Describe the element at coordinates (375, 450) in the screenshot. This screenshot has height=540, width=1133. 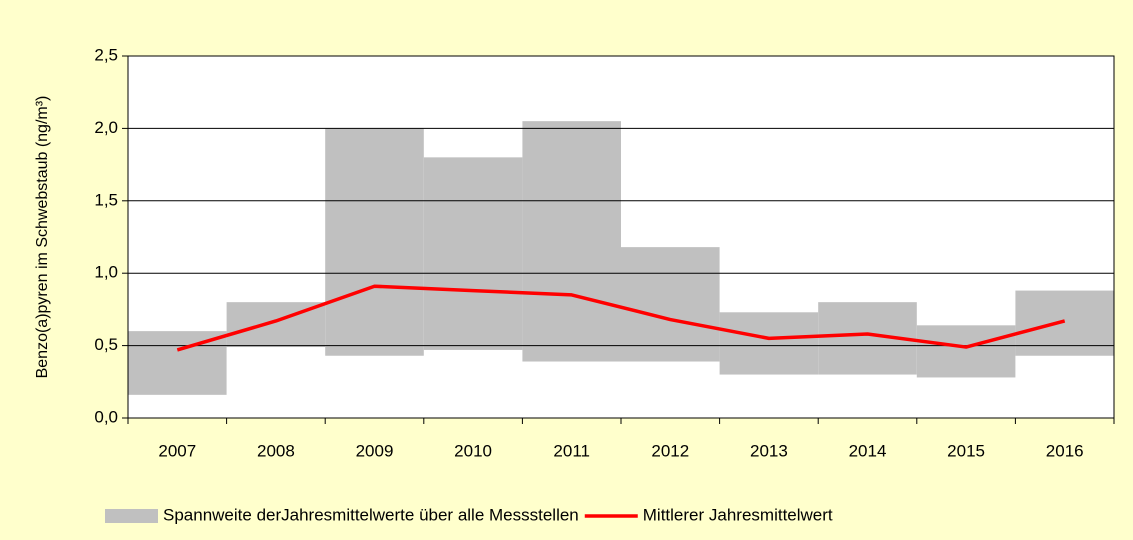
I see `x-tick-label: 2009` at that location.